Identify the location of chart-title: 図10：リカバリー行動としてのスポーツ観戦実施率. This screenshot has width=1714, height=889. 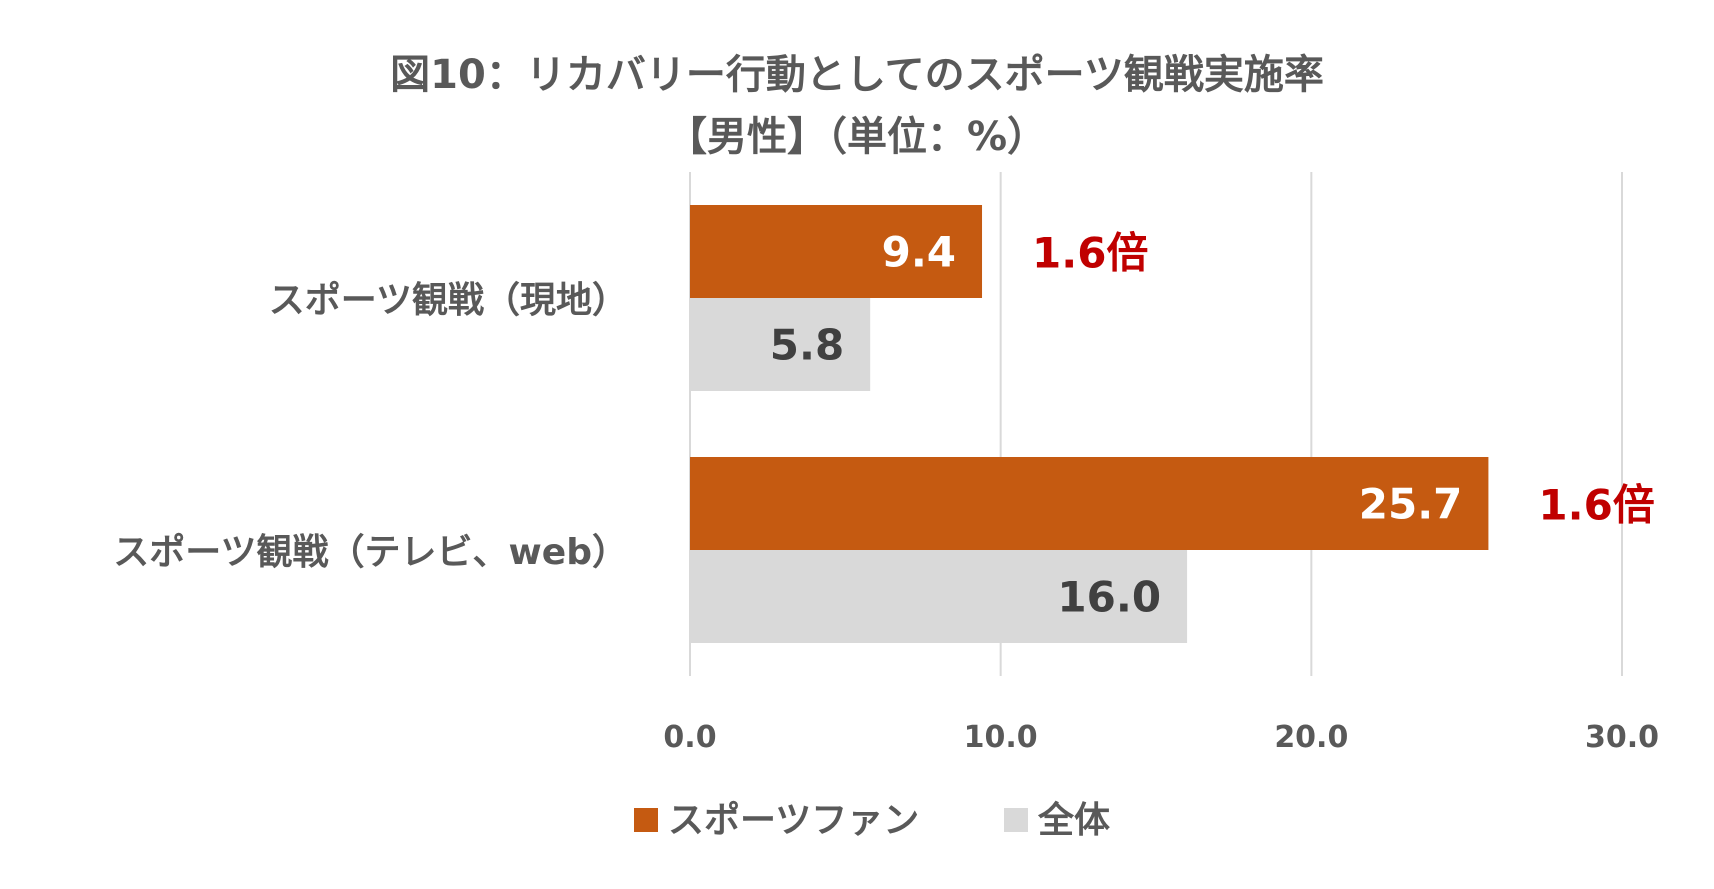
(857, 75).